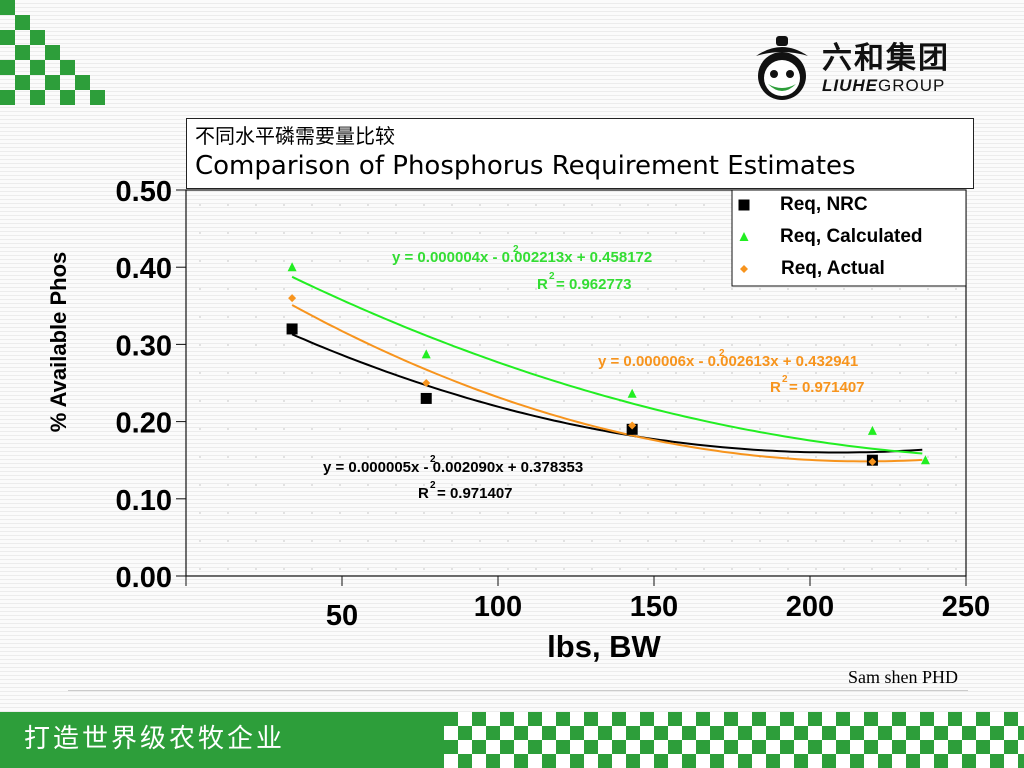 The width and height of the screenshot is (1024, 768). Describe the element at coordinates (552, 276) in the screenshot. I see `r-squared-exponent: 2` at that location.